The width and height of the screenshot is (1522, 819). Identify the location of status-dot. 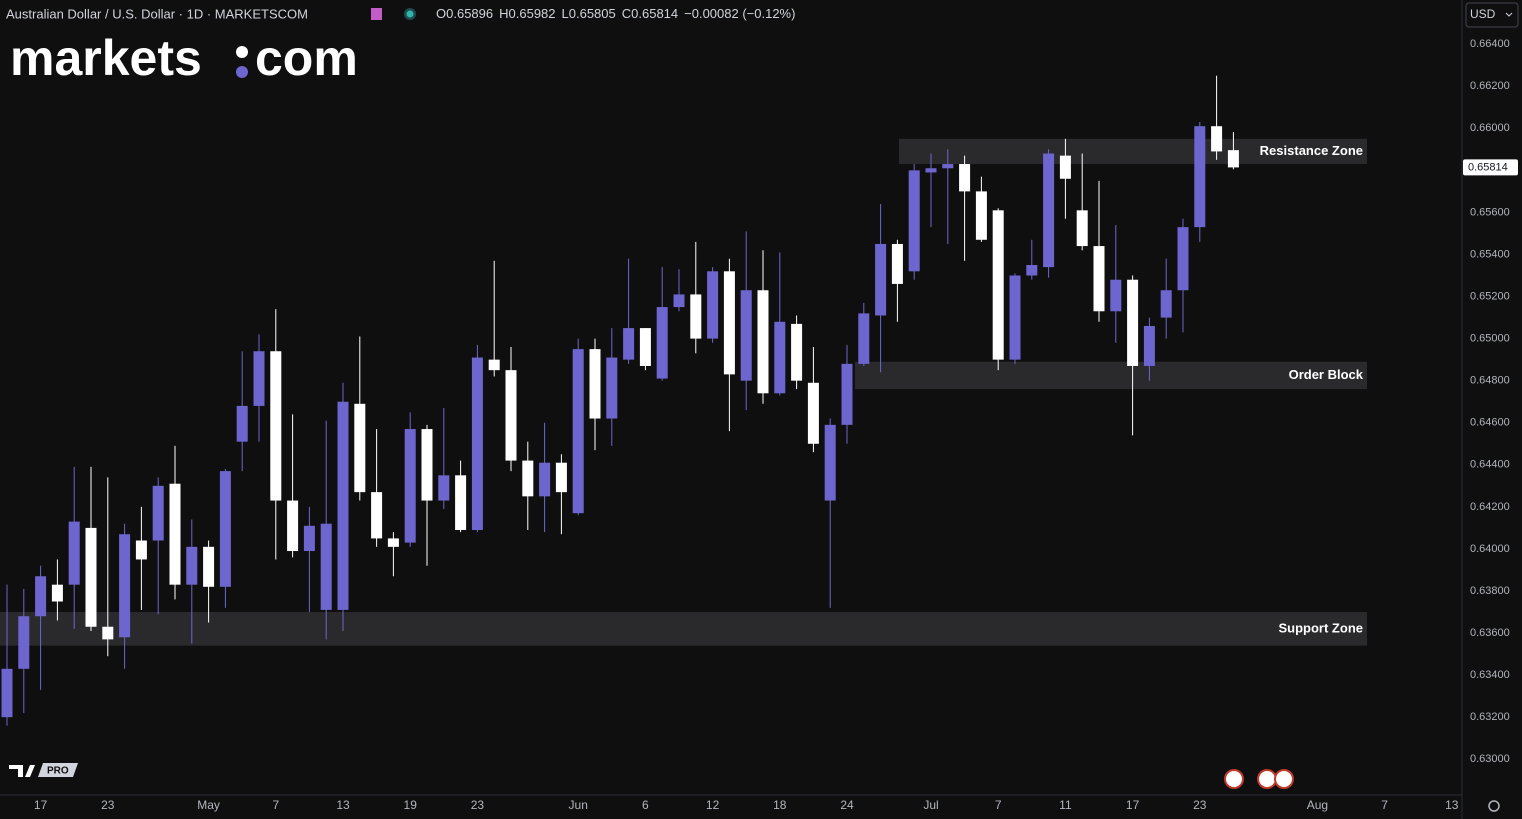
(410, 14).